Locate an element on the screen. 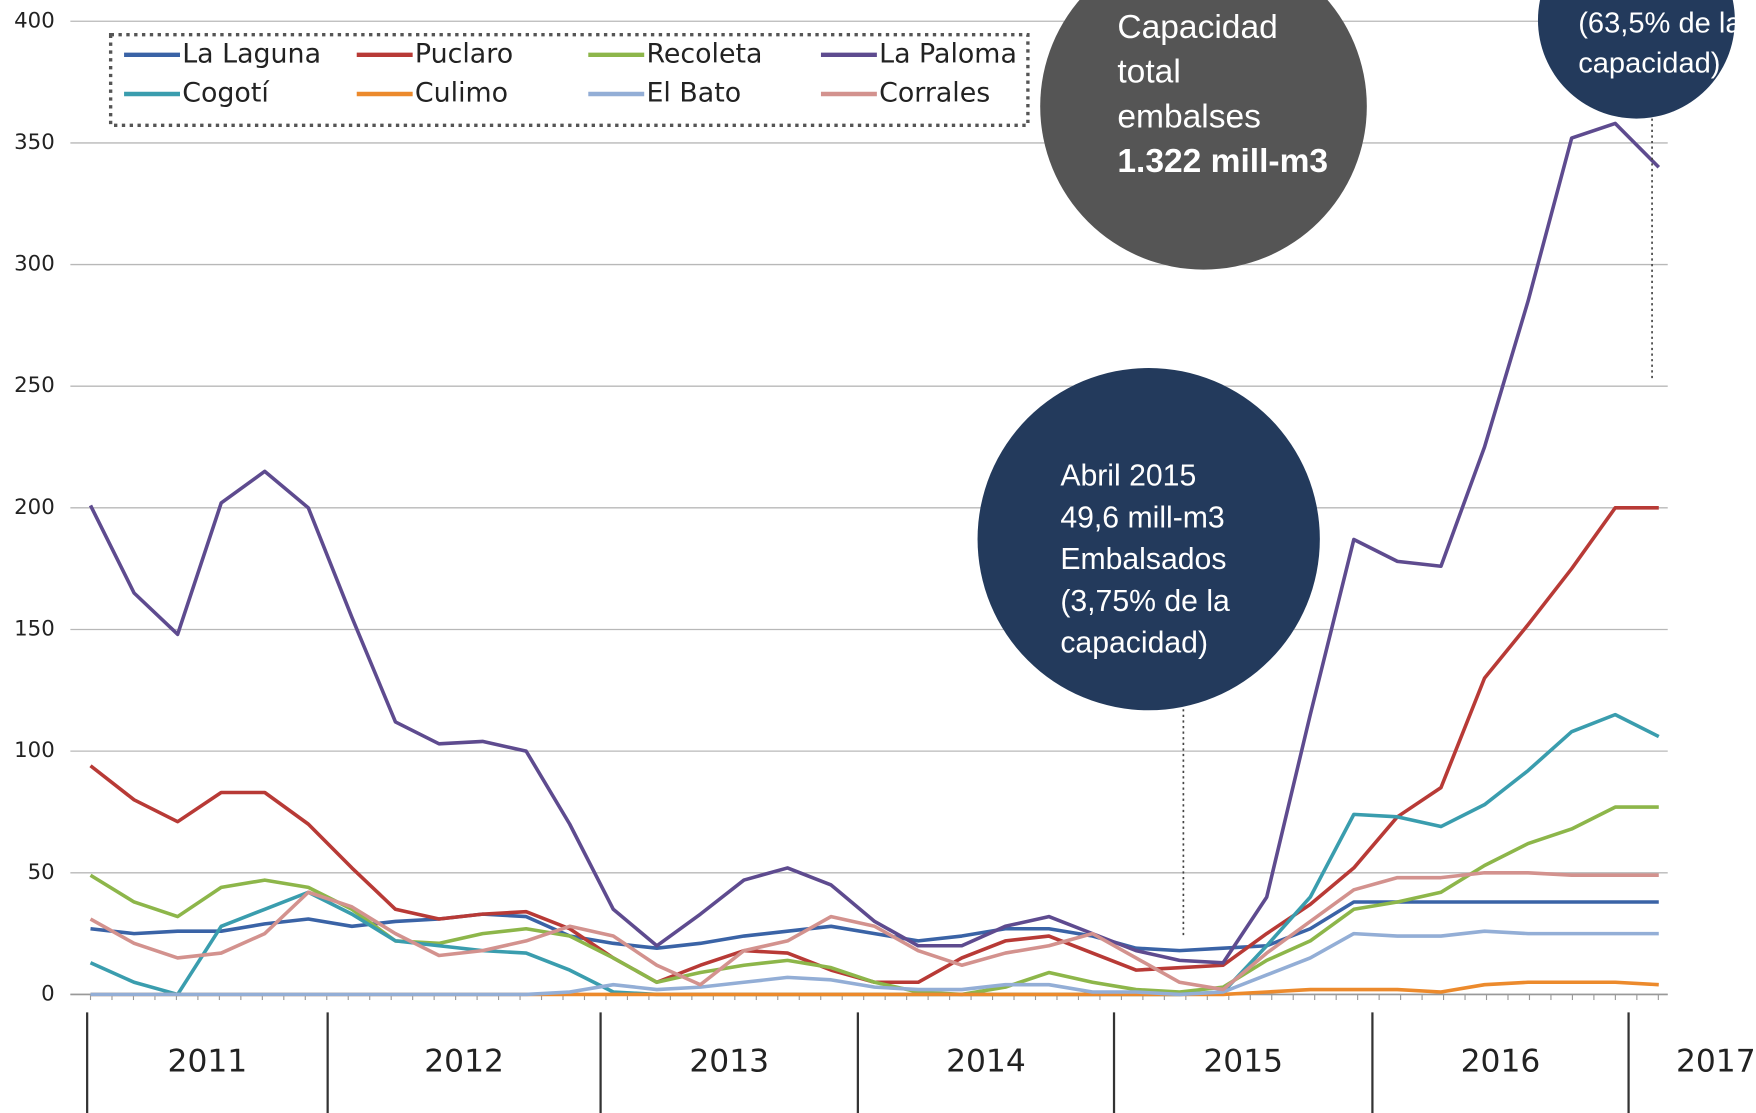  x-tick-label: 2011 is located at coordinates (208, 1062).